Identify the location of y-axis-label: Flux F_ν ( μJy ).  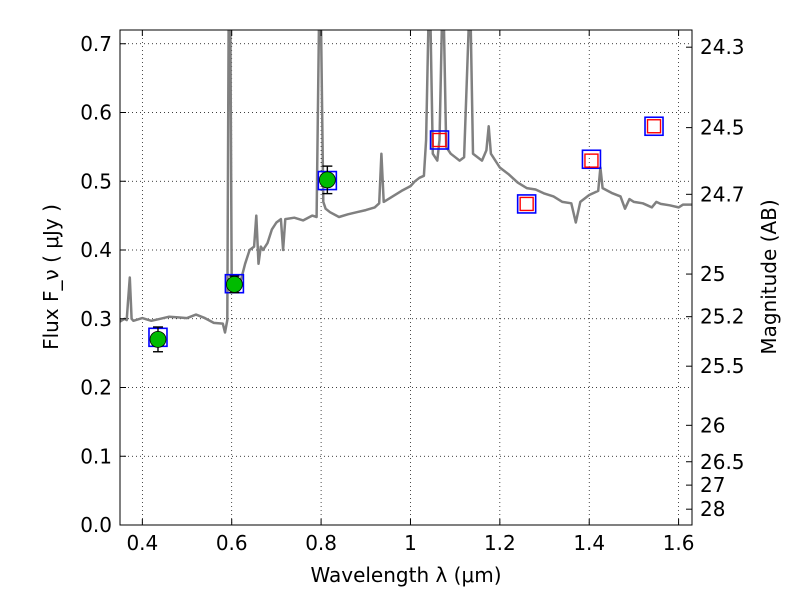
(51, 277).